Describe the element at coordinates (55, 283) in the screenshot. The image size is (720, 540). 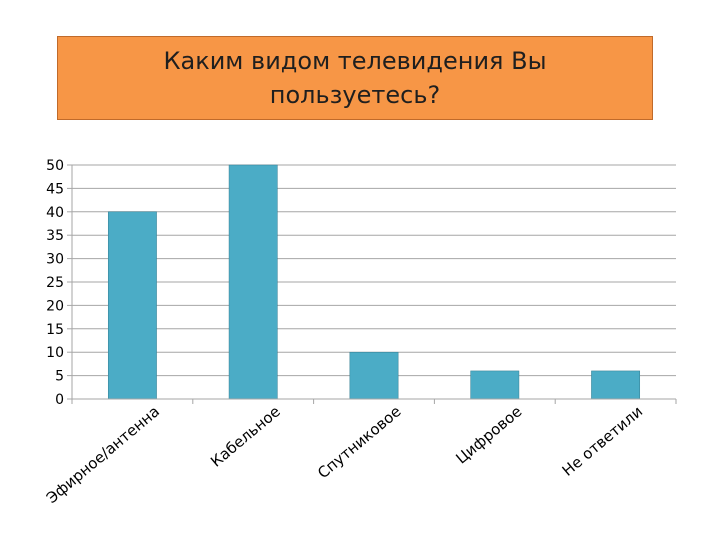
I see `y-tick-label: 25` at that location.